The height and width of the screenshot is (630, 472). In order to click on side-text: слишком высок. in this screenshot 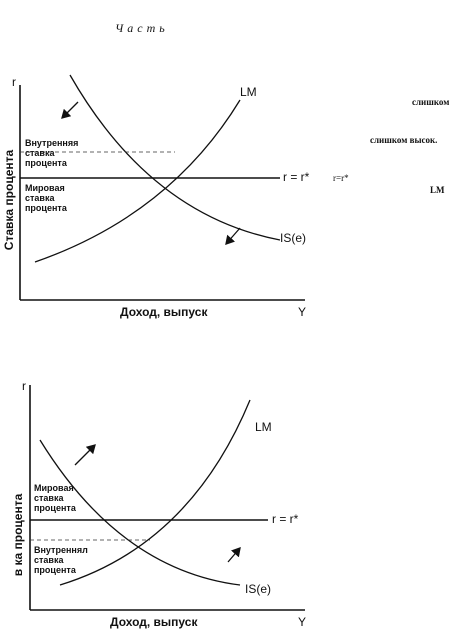, I will do `click(403, 140)`.